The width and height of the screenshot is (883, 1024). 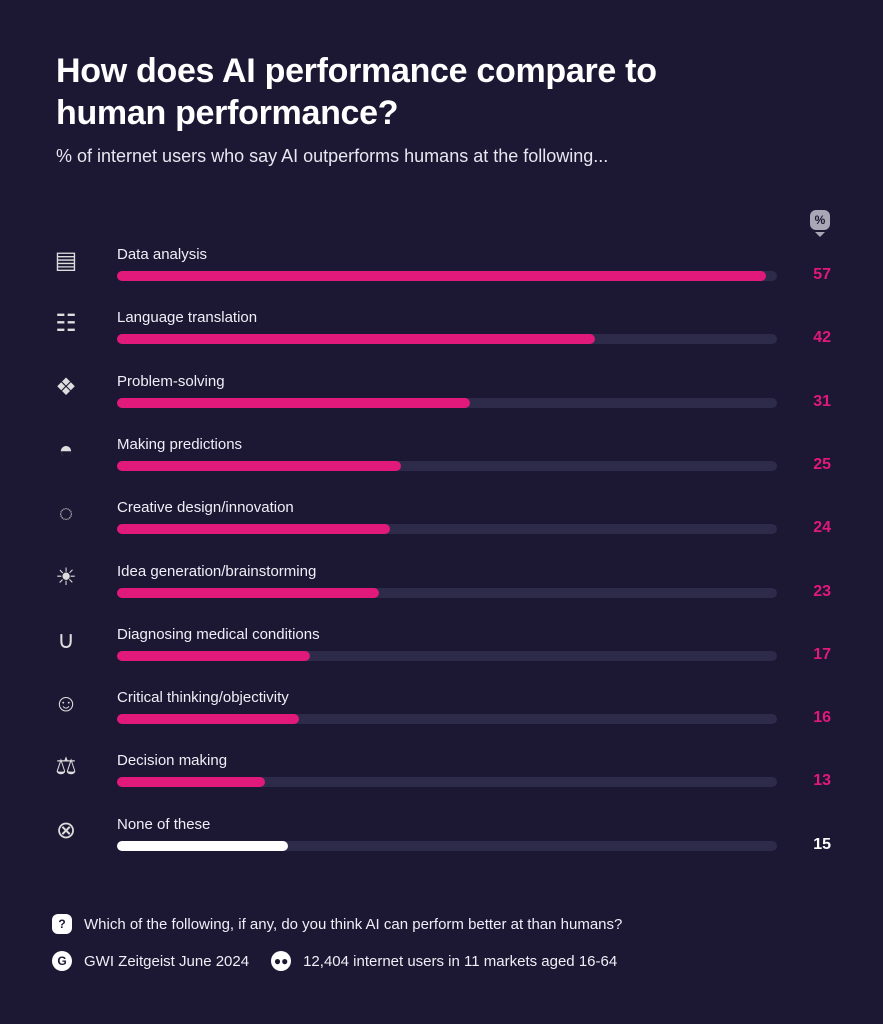 I want to click on bar-row: ☷ Language translation 42, so click(x=441, y=343).